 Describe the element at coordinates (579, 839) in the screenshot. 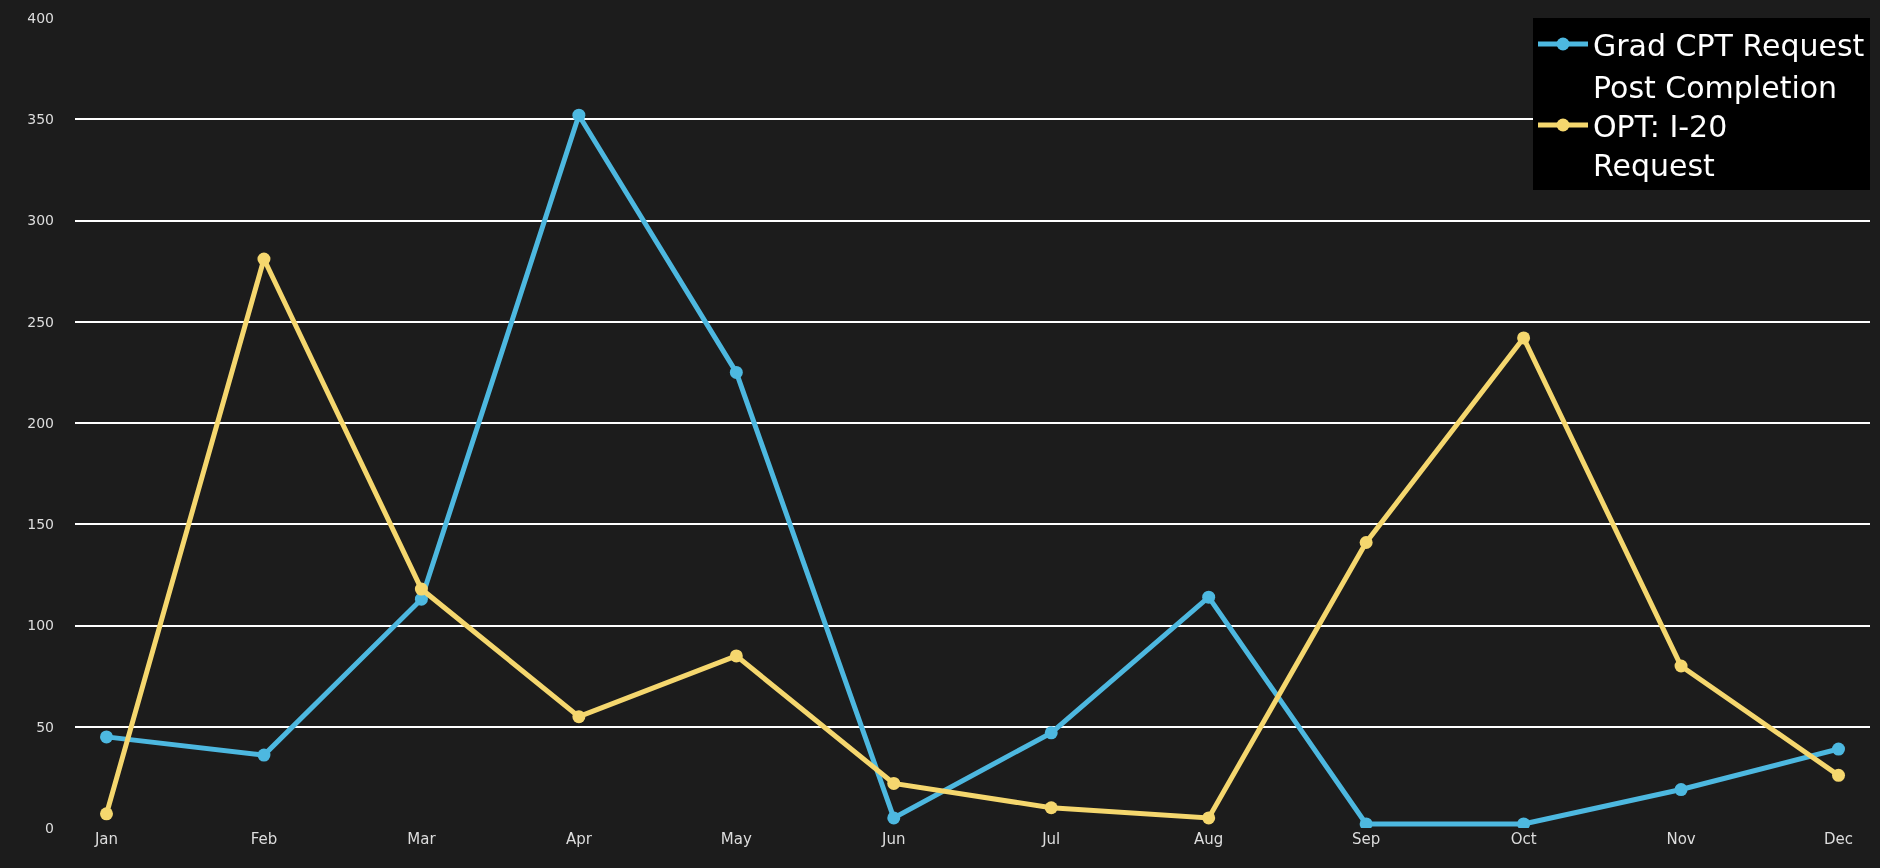

I see `x-tick-label: Apr` at that location.